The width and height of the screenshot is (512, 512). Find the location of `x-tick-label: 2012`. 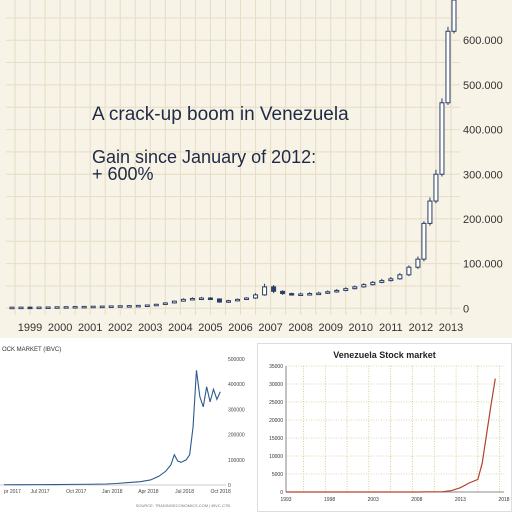

x-tick-label: 2012 is located at coordinates (421, 328).